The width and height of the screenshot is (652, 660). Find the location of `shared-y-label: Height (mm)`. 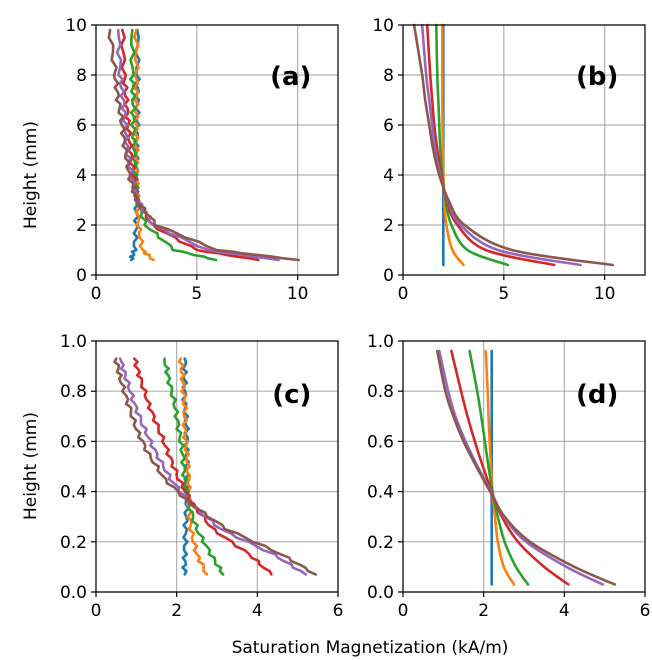

shared-y-label: Height (mm) is located at coordinates (31, 175).